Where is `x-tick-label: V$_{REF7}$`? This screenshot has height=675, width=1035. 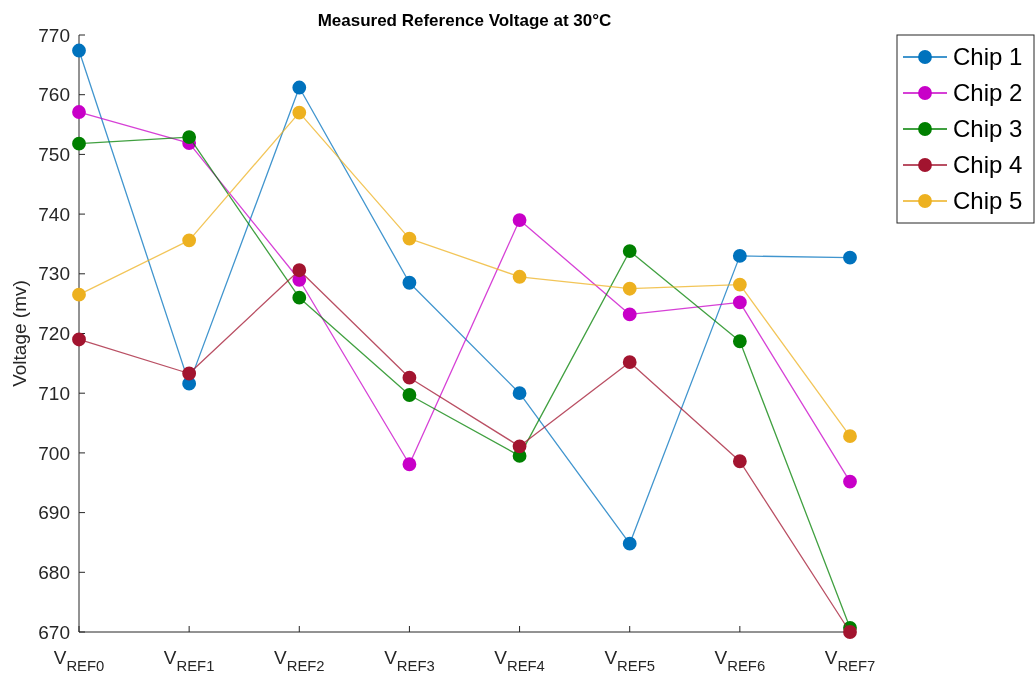 x-tick-label: V$_{REF7}$ is located at coordinates (850, 660).